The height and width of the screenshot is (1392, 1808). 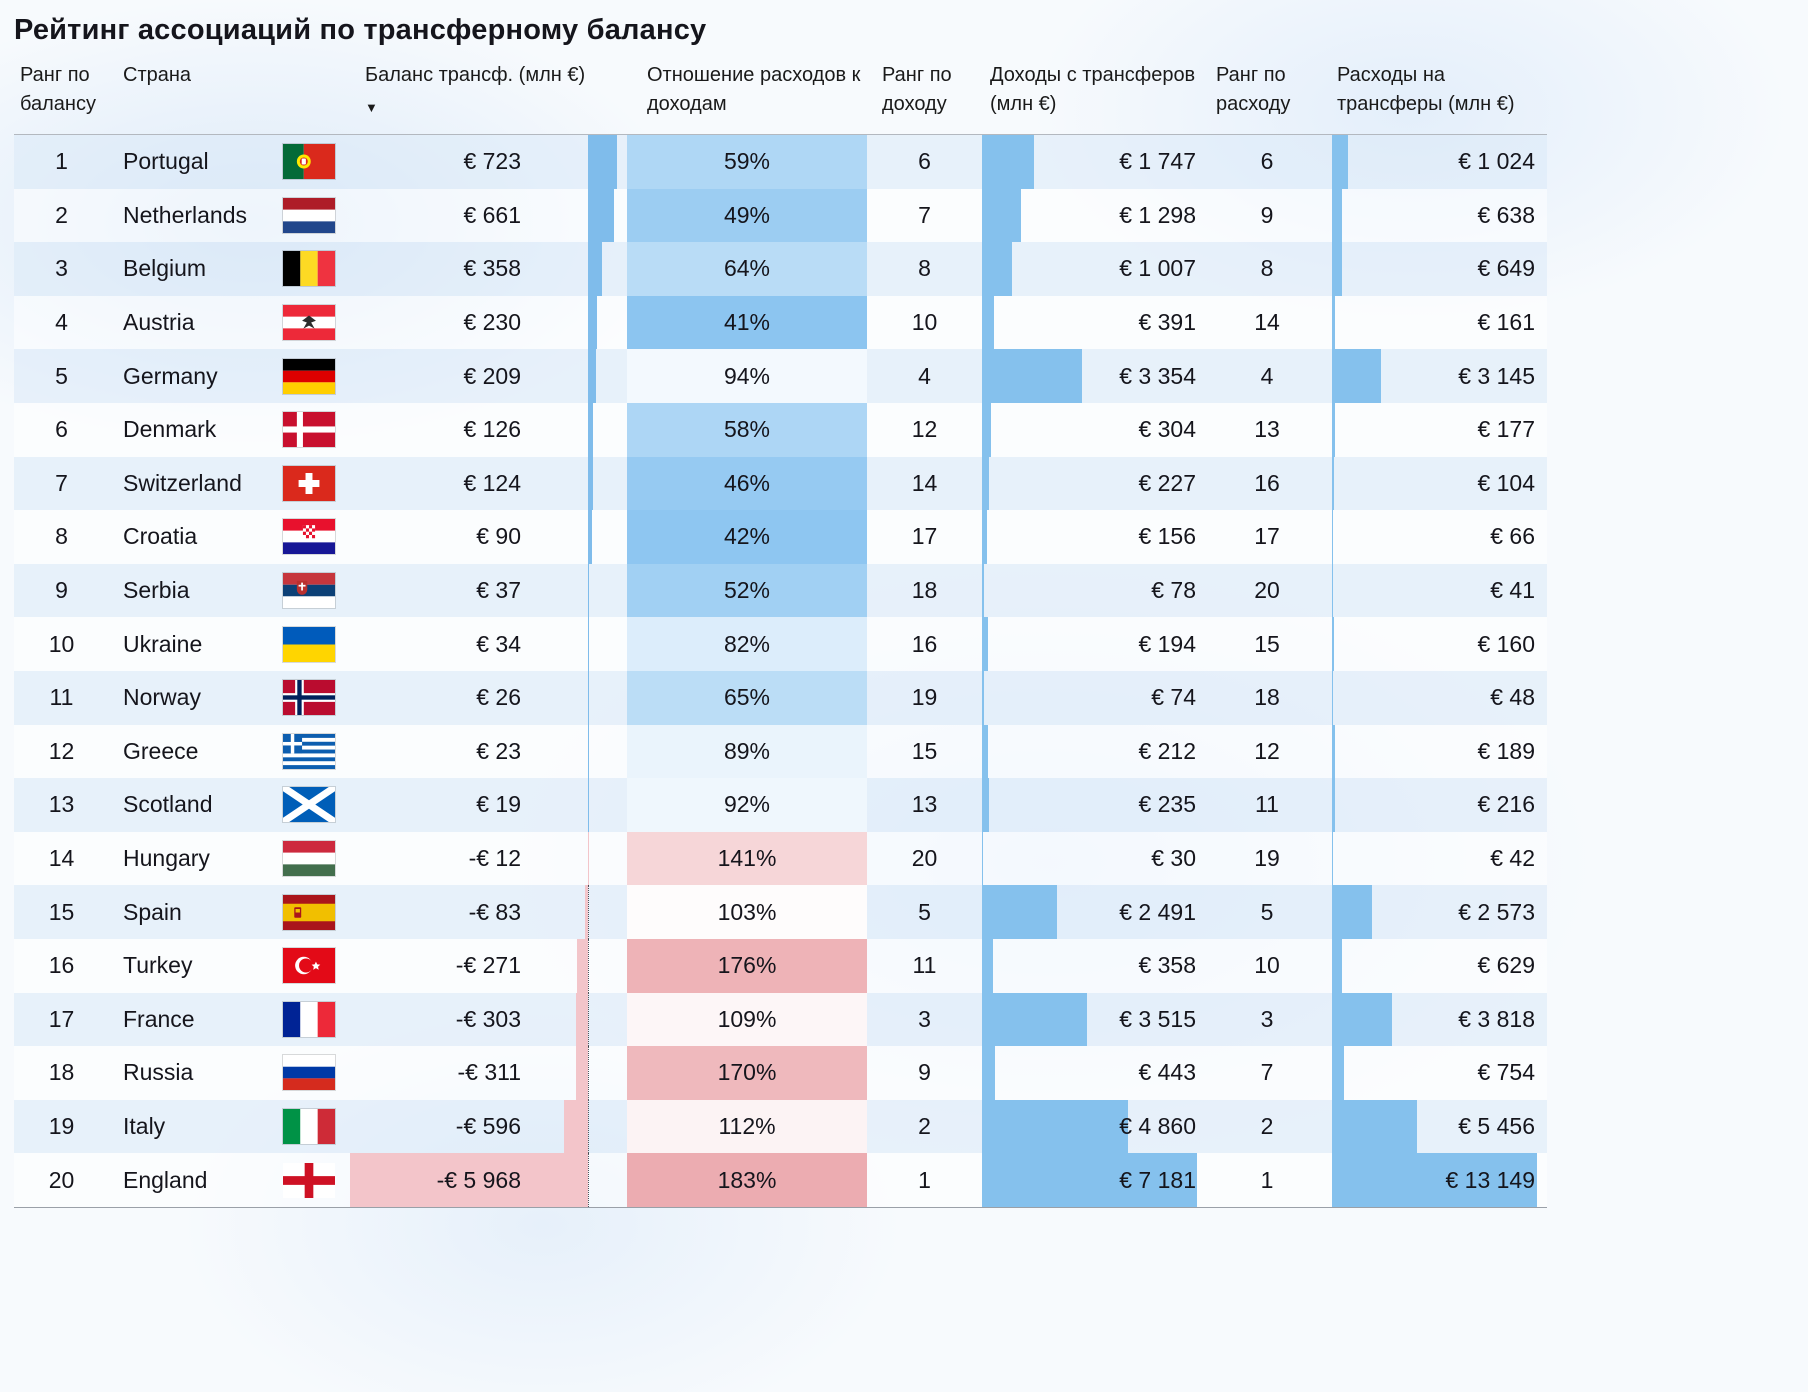 What do you see at coordinates (924, 1179) in the screenshot?
I see `rank-by-income-value: 1` at bounding box center [924, 1179].